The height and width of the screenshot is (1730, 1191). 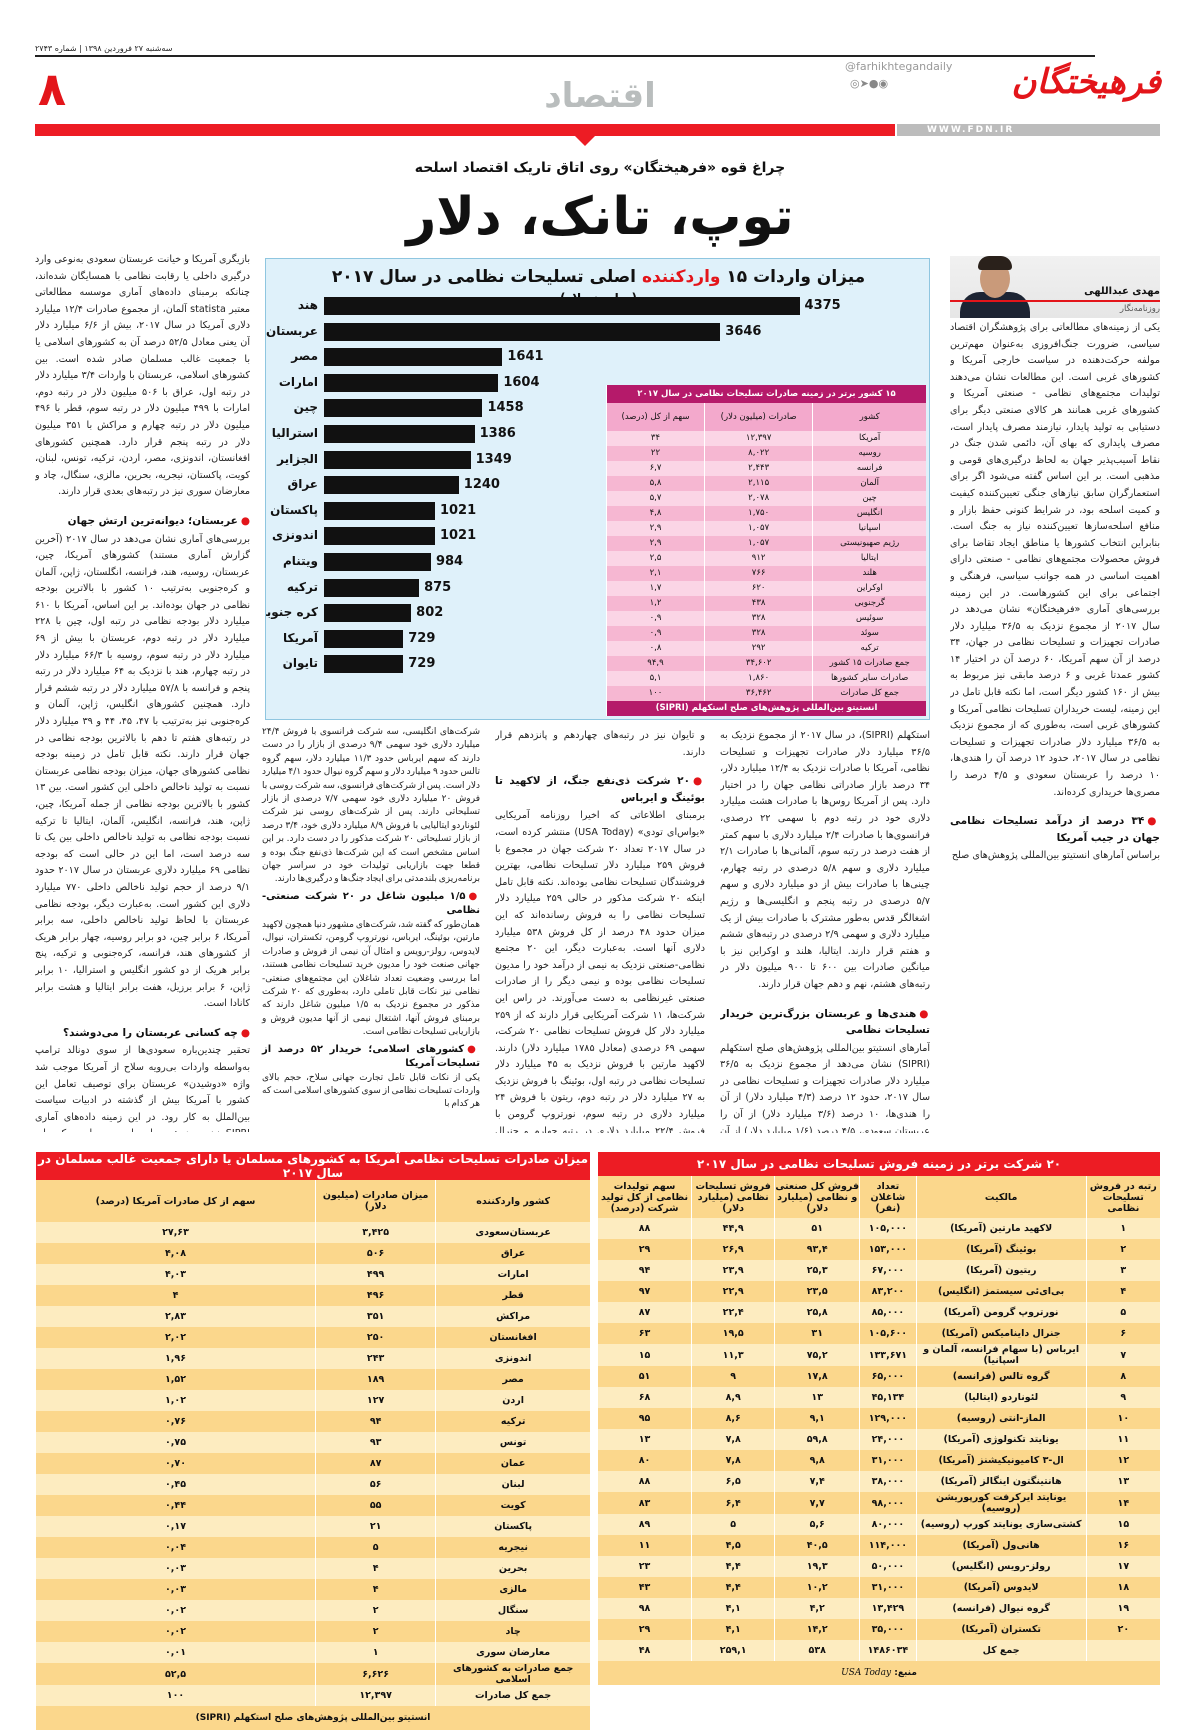 What do you see at coordinates (817, 1312) in the screenshot?
I see `table-cell: ۲۵,۸` at bounding box center [817, 1312].